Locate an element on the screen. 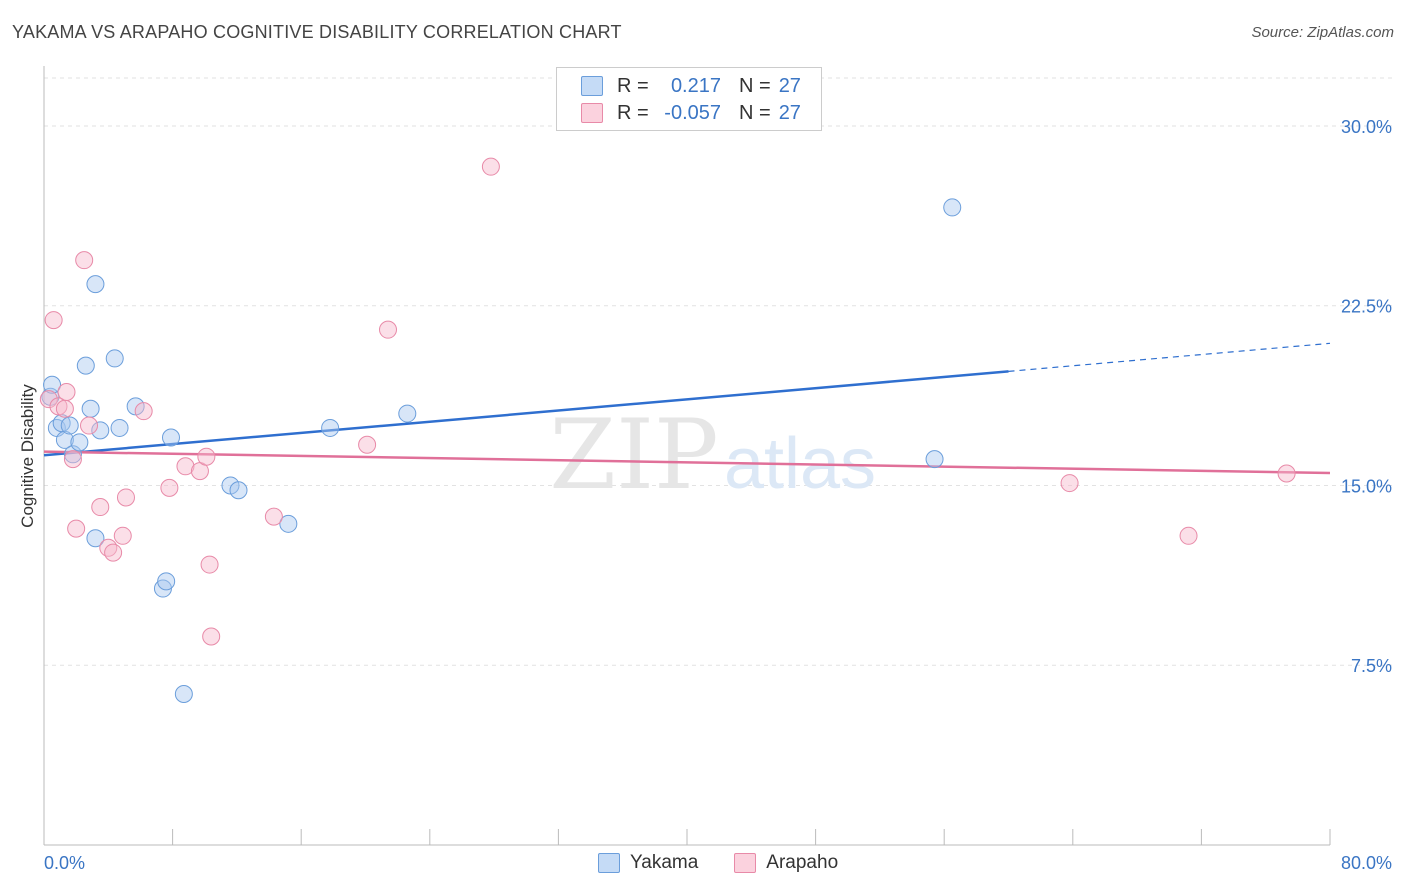 This screenshot has width=1406, height=892. r-value: -0.057 is located at coordinates (692, 112).